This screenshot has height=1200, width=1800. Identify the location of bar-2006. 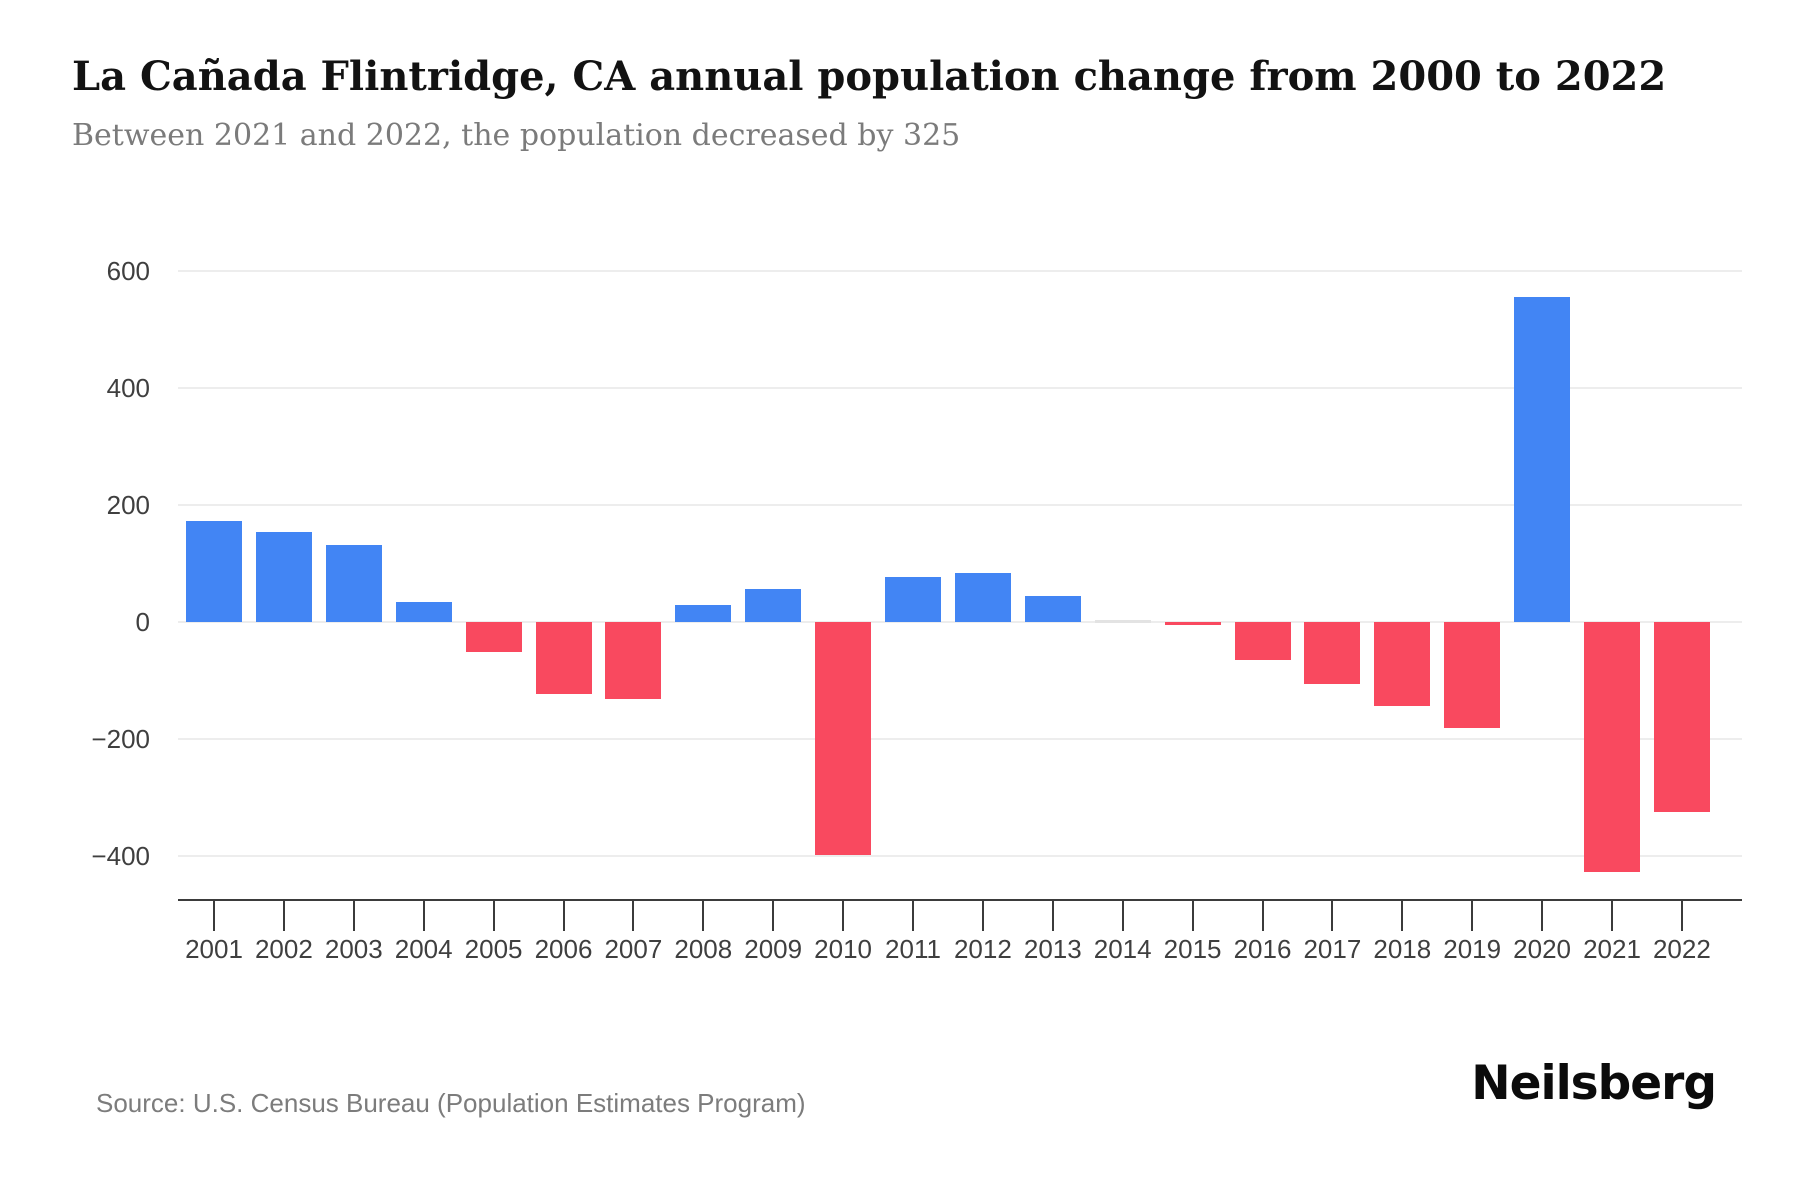
(563, 658).